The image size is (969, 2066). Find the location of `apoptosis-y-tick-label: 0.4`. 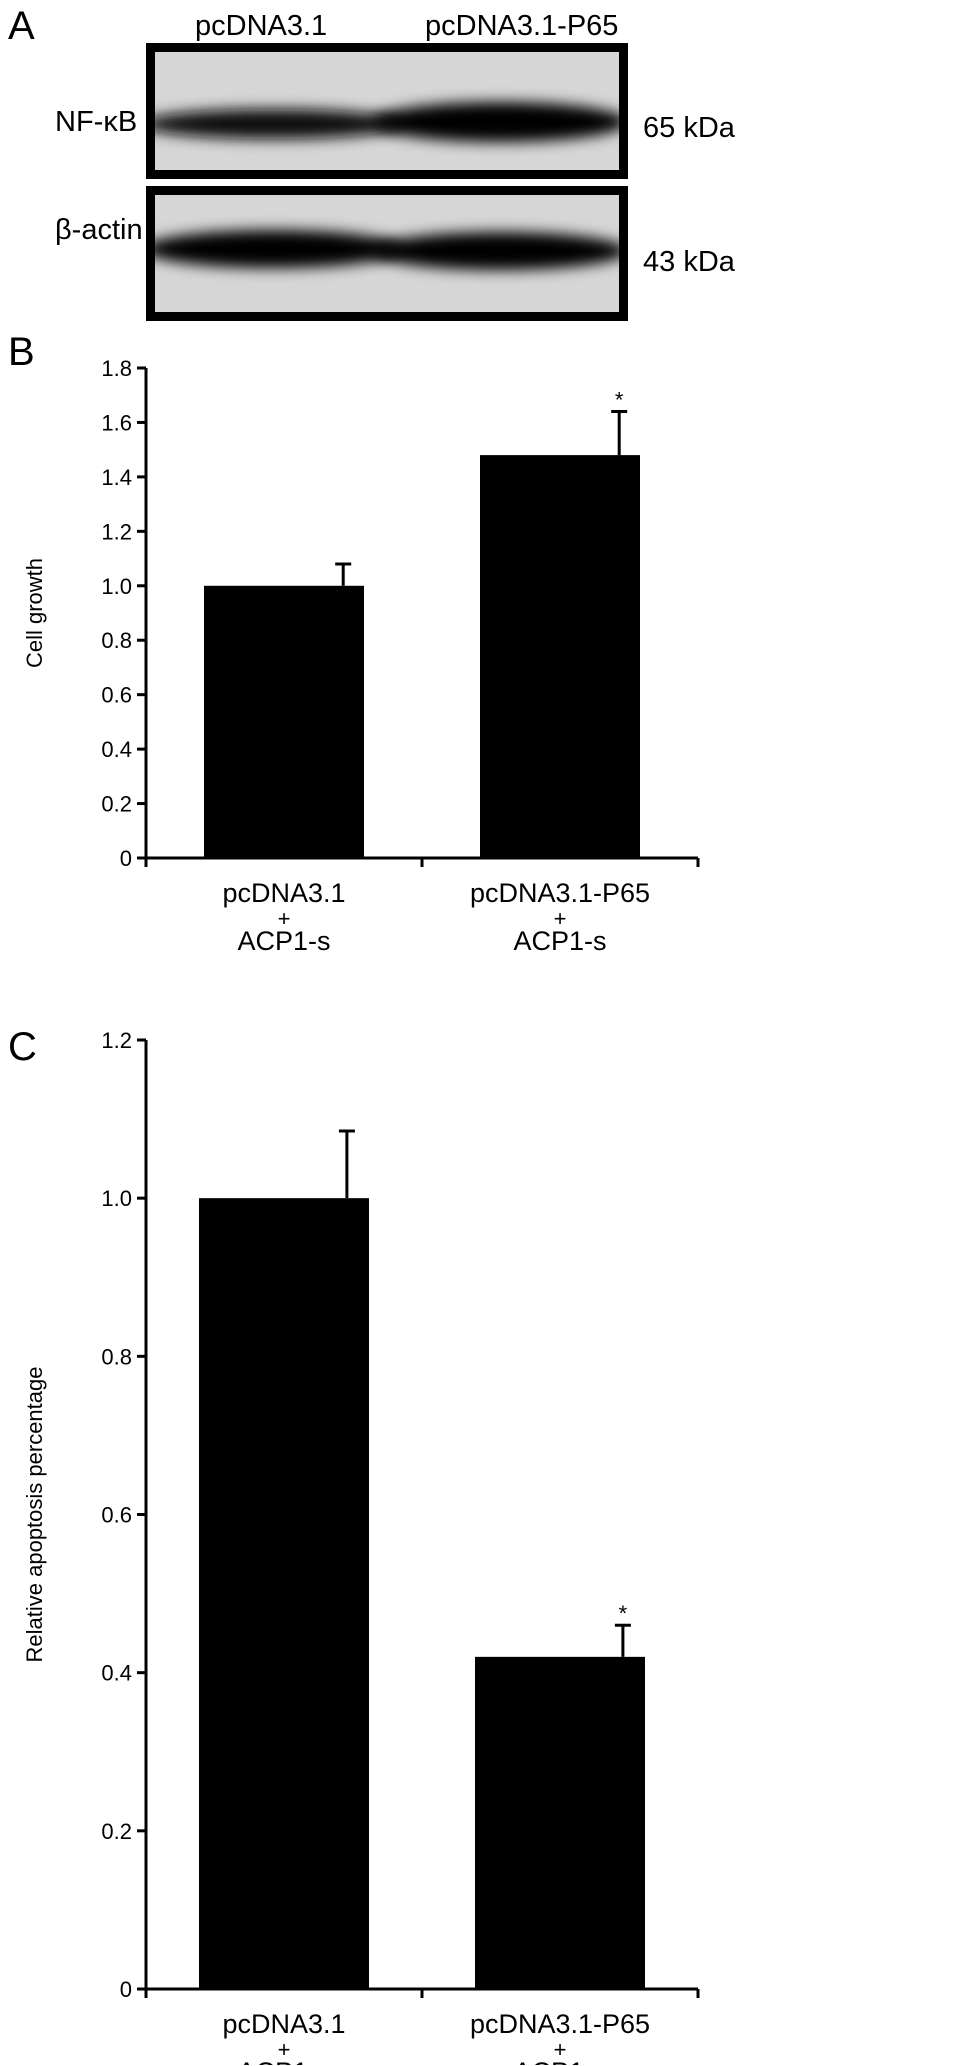

apoptosis-y-tick-label: 0.4 is located at coordinates (116, 1673).